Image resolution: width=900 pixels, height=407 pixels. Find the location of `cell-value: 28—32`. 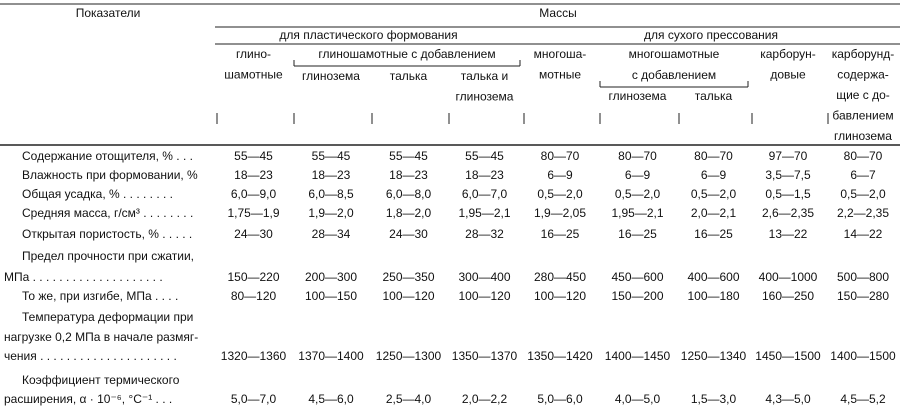

cell-value: 28—32 is located at coordinates (484, 234).